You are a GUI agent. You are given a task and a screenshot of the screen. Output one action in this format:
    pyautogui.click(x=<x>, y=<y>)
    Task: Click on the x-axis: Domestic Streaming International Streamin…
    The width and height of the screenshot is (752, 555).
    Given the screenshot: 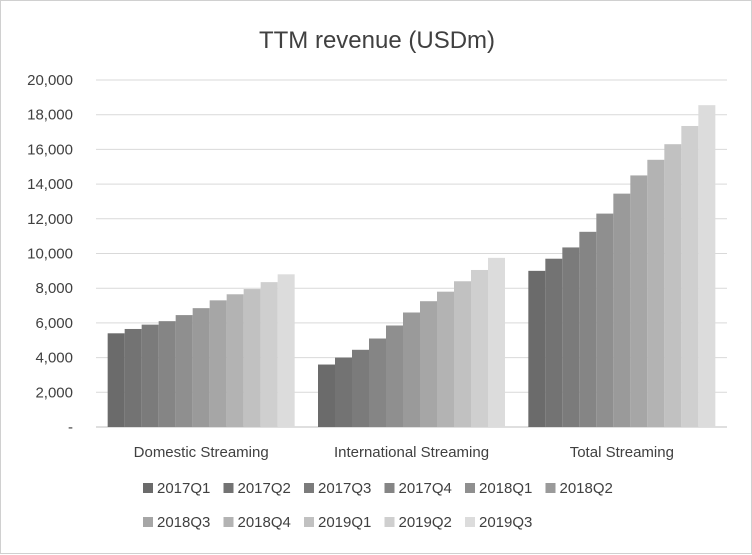 What is the action you would take?
    pyautogui.click(x=404, y=452)
    